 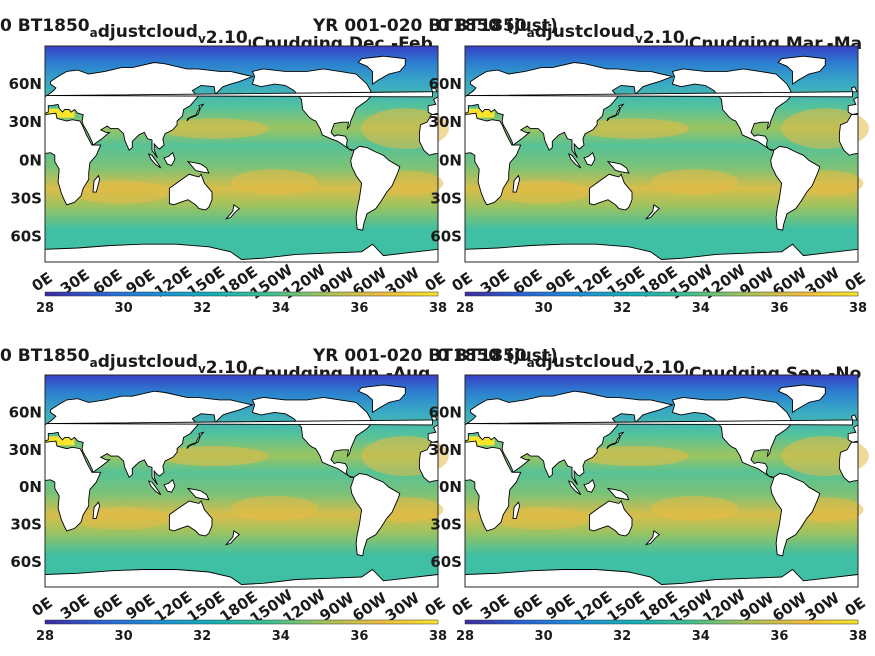 What do you see at coordinates (402, 607) in the screenshot?
I see `lon-tick-label: 30W` at bounding box center [402, 607].